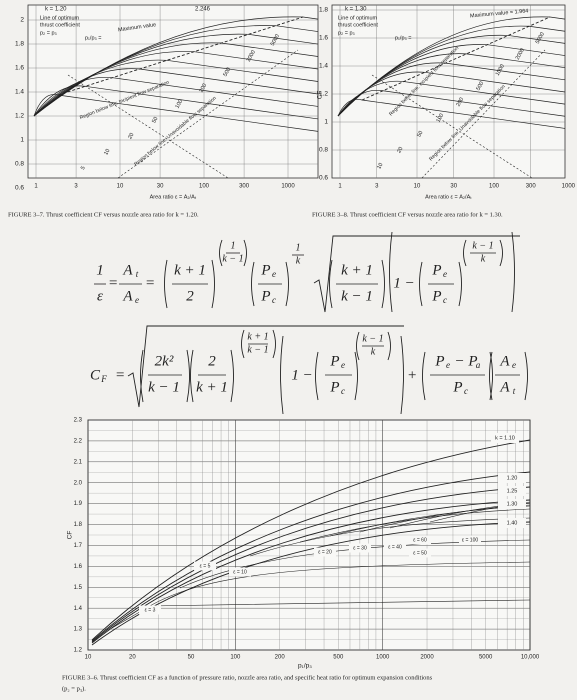 The width and height of the screenshot is (577, 700). I want to click on equation-term: a, so click(478, 365).